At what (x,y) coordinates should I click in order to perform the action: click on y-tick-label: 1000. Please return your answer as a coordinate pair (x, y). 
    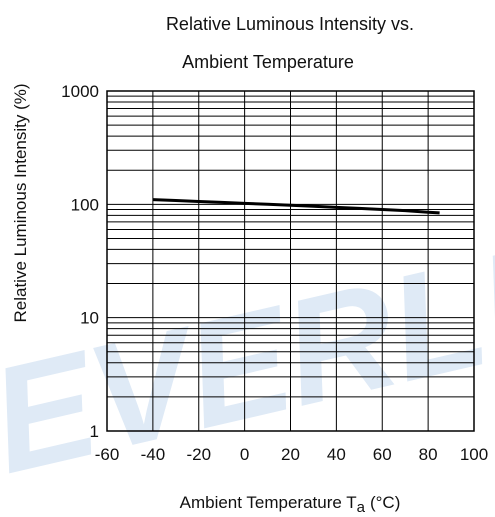
    Looking at the image, I should click on (80, 91).